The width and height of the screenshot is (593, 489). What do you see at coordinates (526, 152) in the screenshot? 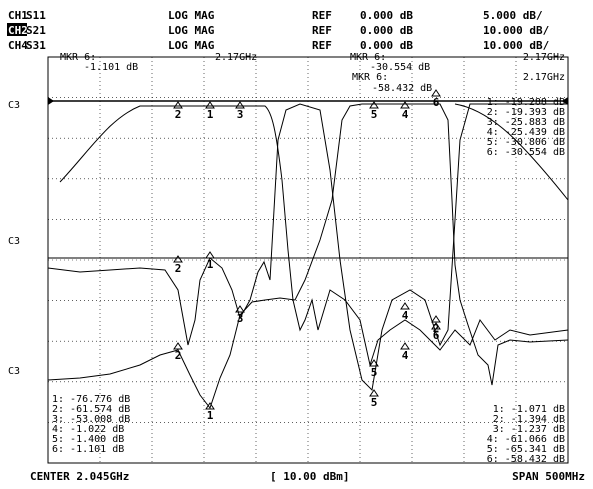
I see `marker-list-entry: 6: -30.554 dB` at bounding box center [526, 152].